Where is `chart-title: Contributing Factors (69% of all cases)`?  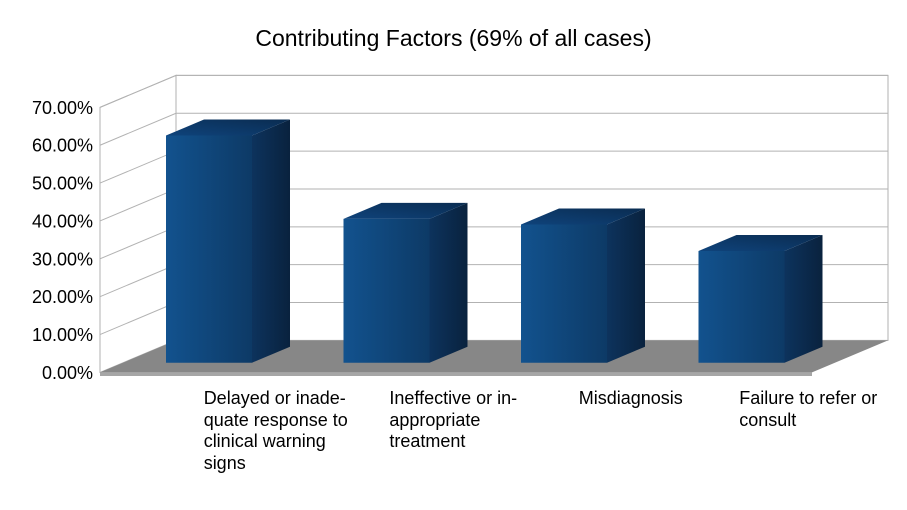
chart-title: Contributing Factors (69% of all cases) is located at coordinates (453, 38).